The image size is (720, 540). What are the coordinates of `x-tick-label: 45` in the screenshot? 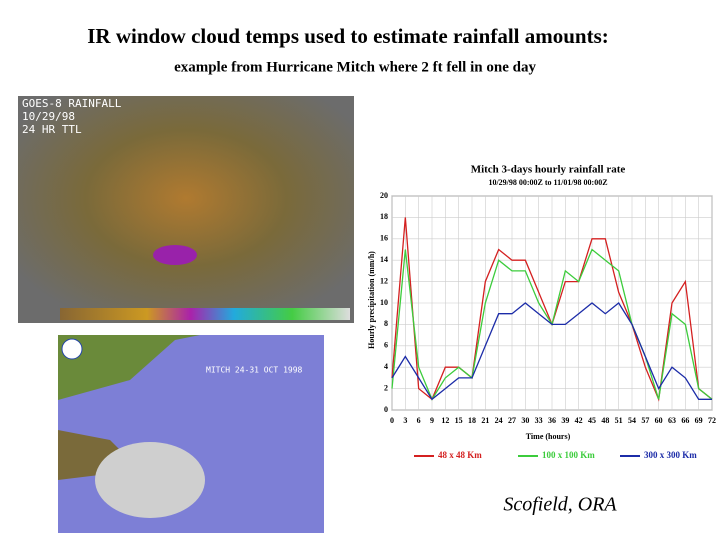 It's located at (592, 420).